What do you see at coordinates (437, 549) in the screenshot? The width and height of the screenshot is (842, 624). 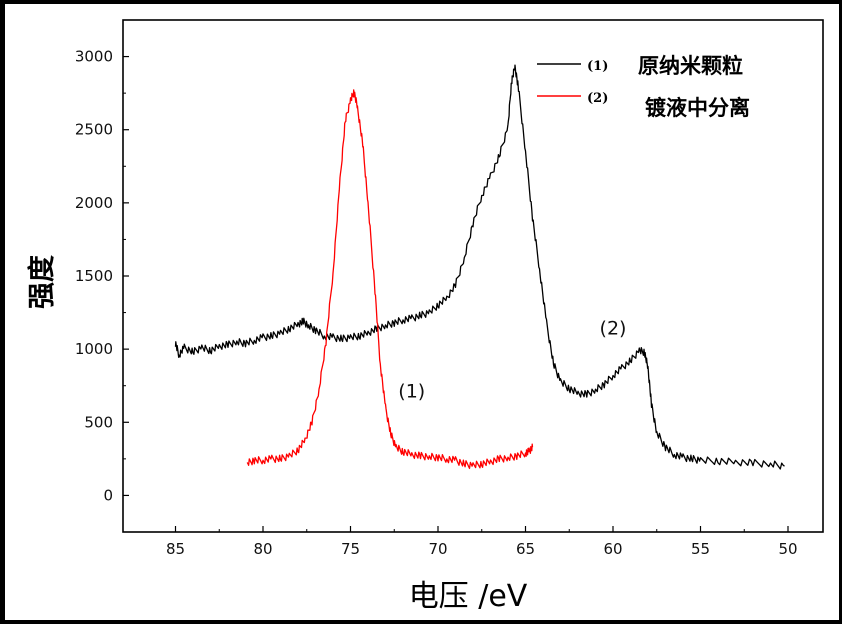 I see `x-tick-label: 70` at bounding box center [437, 549].